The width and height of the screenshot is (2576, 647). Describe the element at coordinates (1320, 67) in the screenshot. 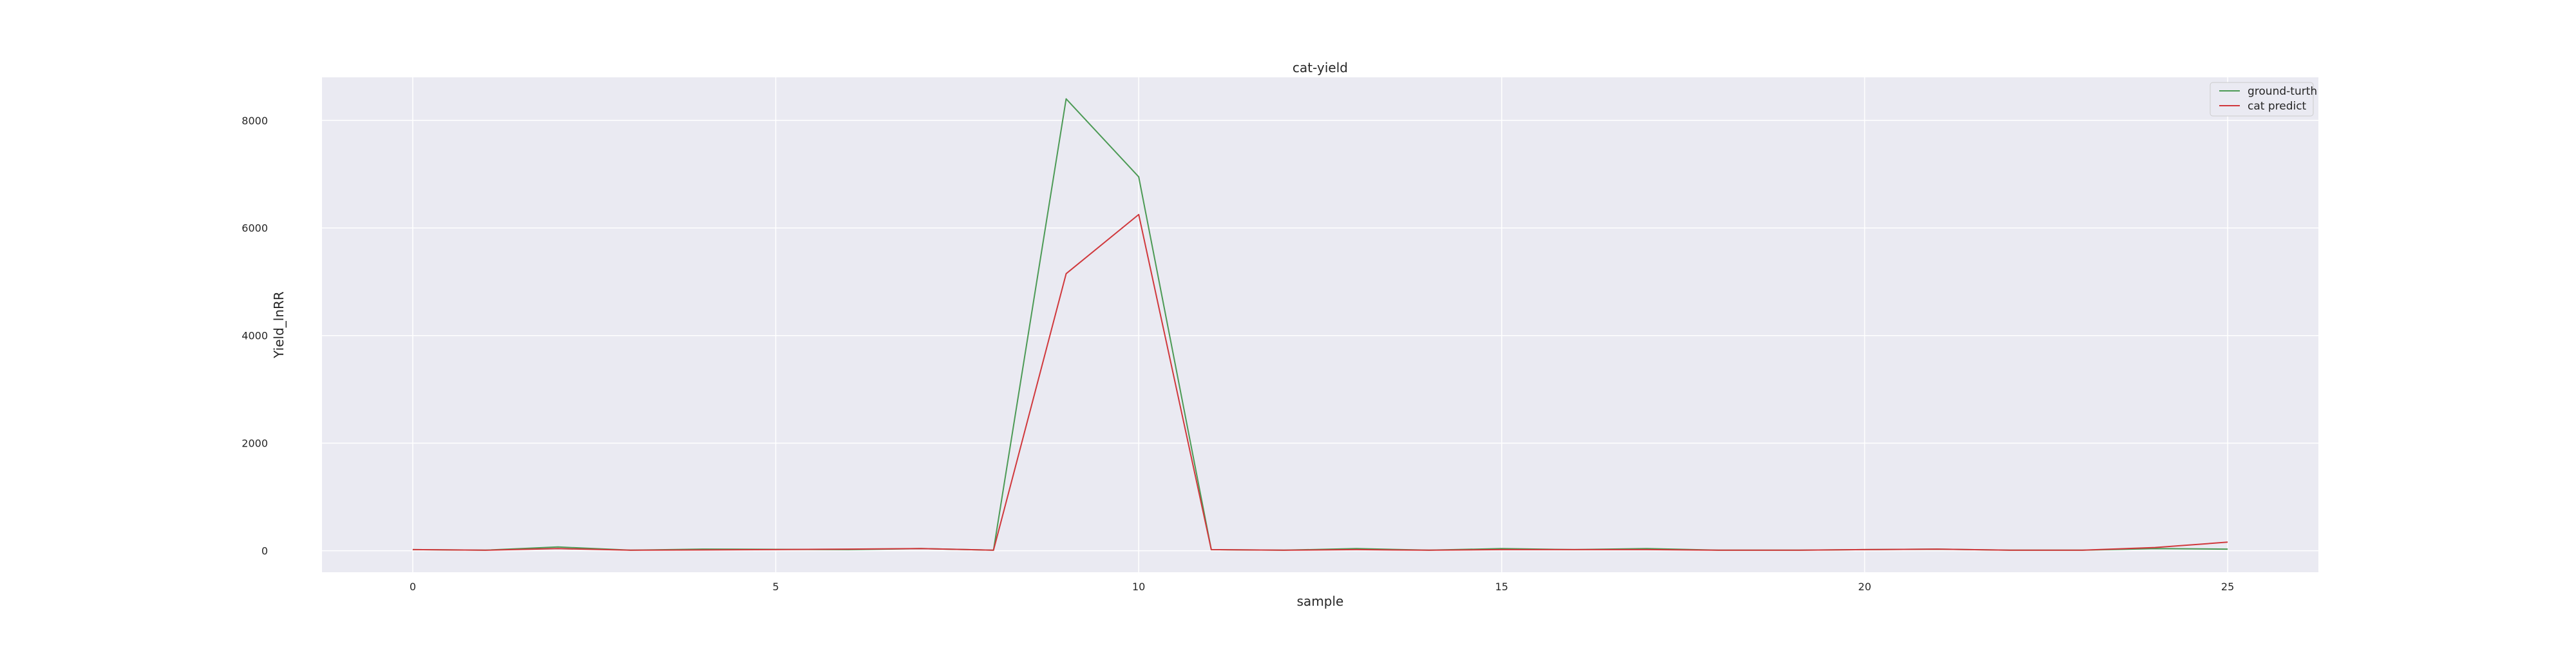

I see `chart-title: cat-yield` at that location.